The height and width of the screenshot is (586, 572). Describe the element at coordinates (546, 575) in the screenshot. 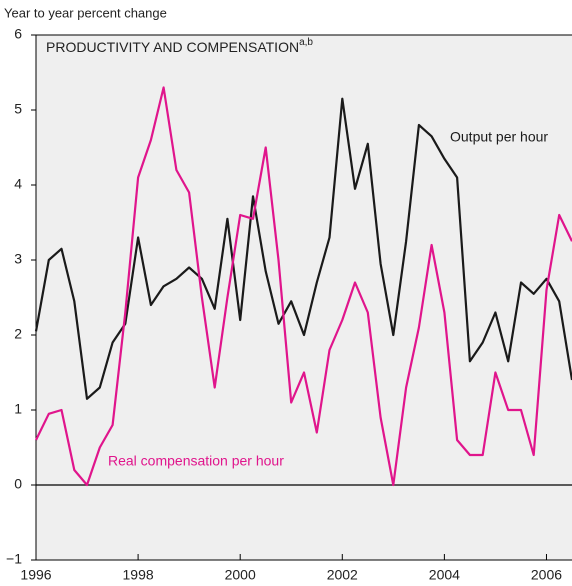

I see `x-tick-label: 2006` at that location.